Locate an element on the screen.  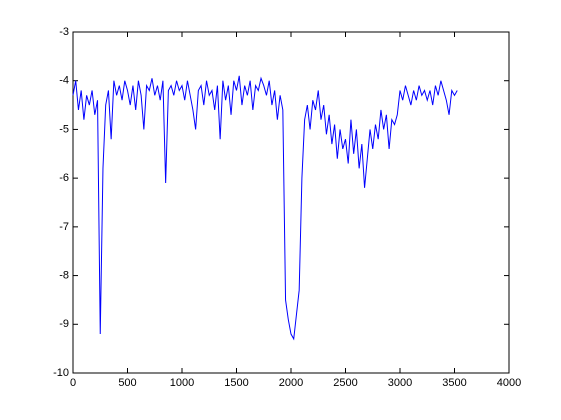
y-tick-label: -9 is located at coordinates (64, 324).